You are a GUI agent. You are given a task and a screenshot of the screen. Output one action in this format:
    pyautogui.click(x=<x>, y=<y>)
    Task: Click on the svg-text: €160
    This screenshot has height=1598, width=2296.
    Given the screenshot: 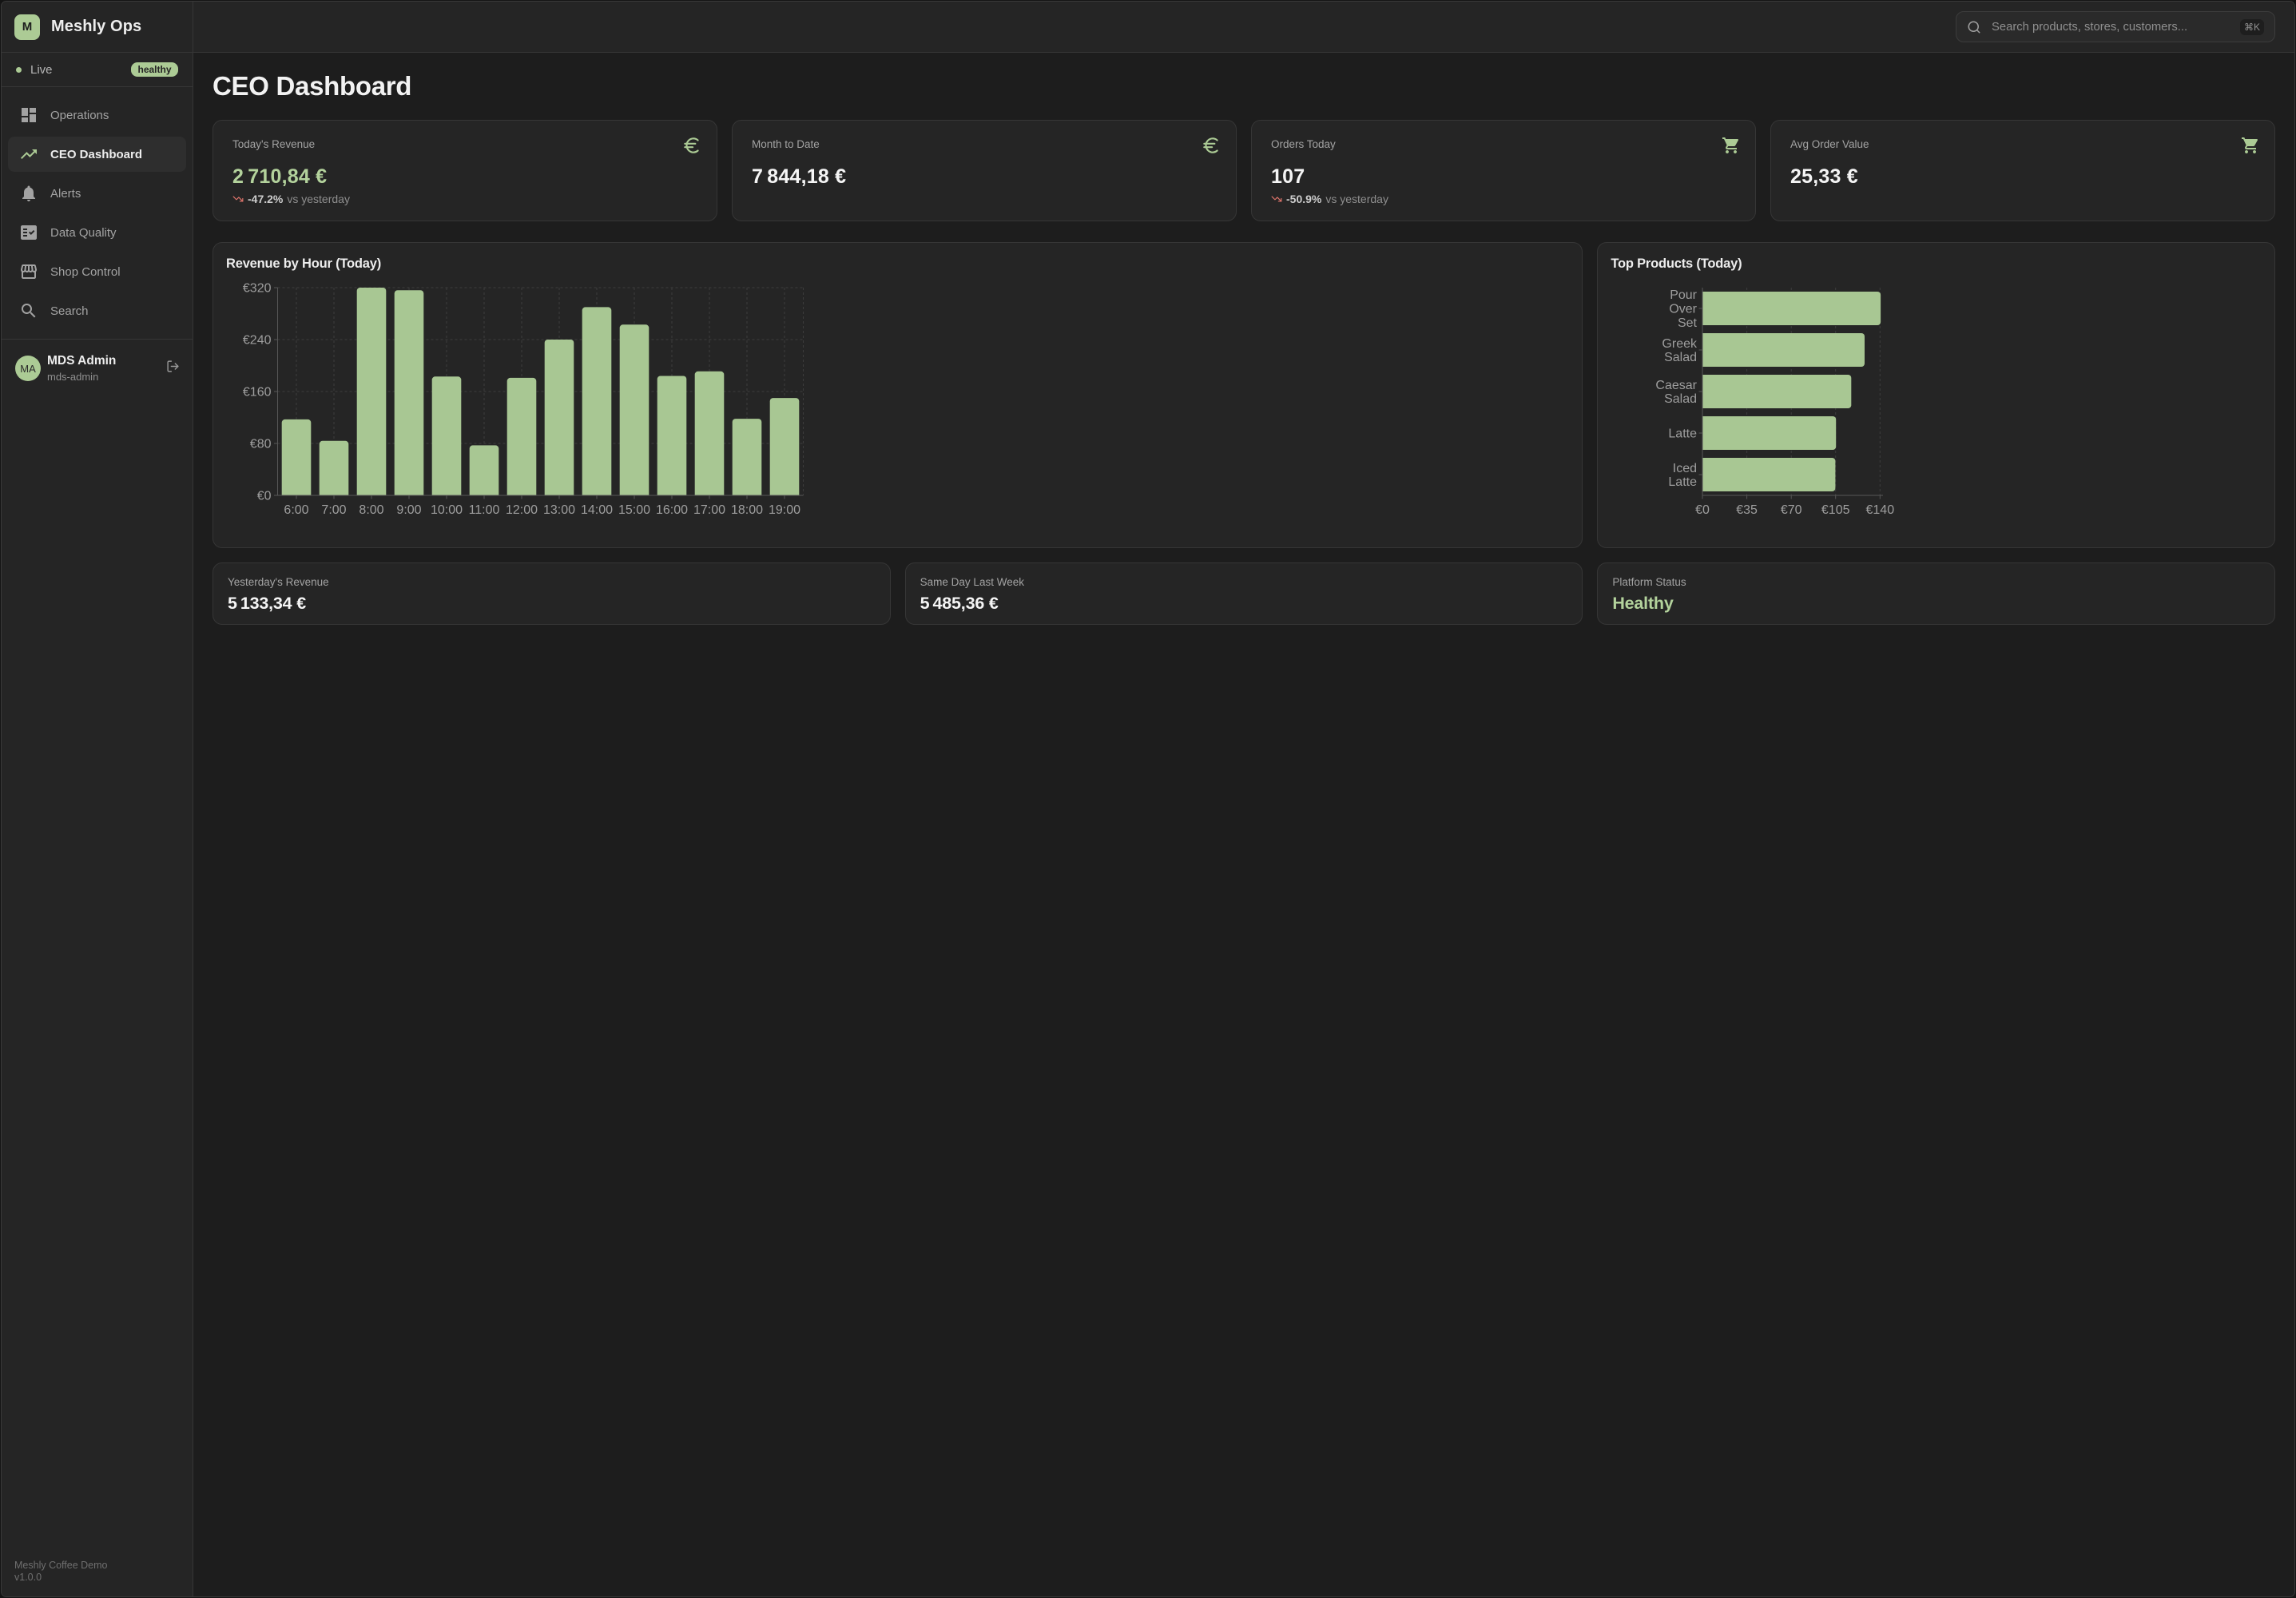 What is the action you would take?
    pyautogui.click(x=257, y=393)
    